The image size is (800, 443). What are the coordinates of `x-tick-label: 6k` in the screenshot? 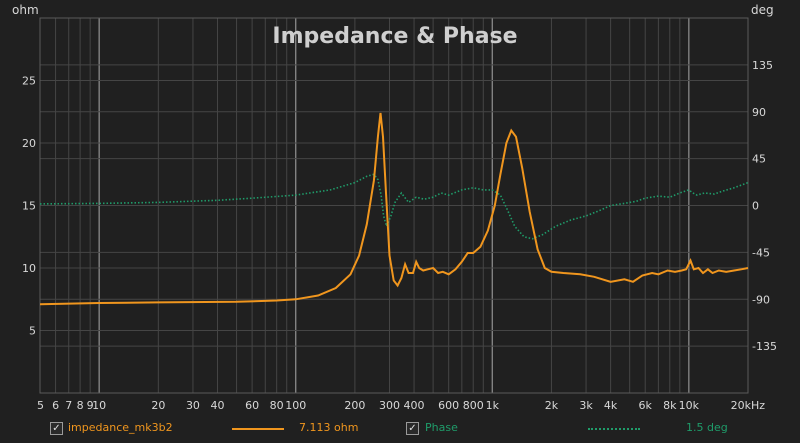 It's located at (646, 405).